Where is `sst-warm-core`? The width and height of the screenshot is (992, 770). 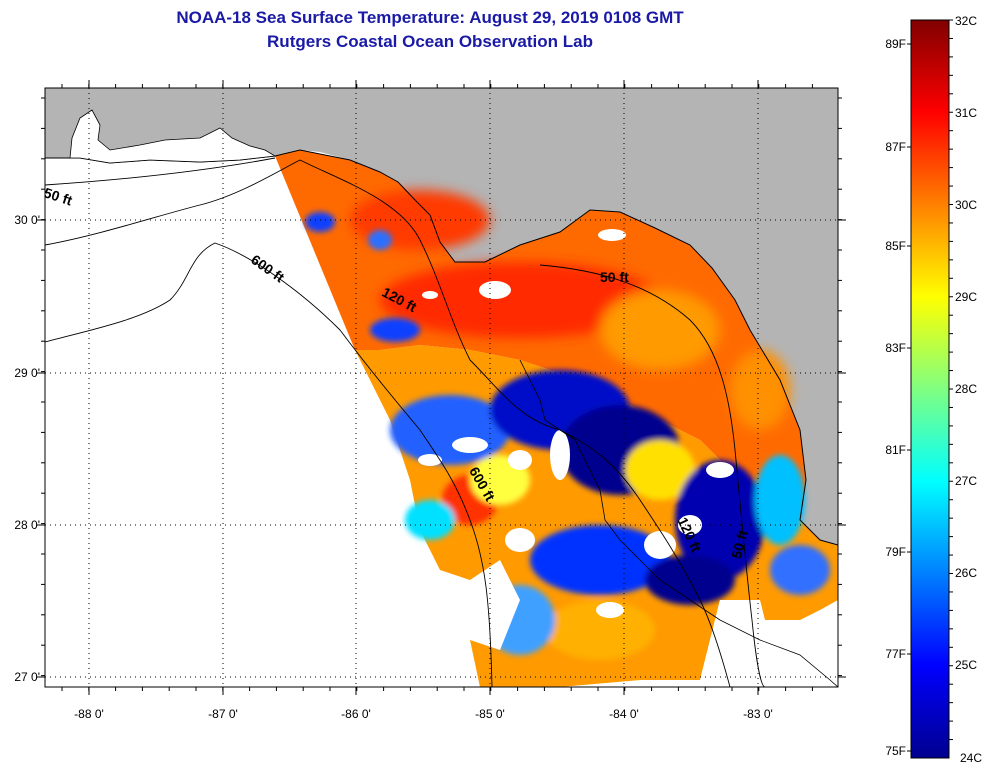
sst-warm-core is located at coordinates (520, 300).